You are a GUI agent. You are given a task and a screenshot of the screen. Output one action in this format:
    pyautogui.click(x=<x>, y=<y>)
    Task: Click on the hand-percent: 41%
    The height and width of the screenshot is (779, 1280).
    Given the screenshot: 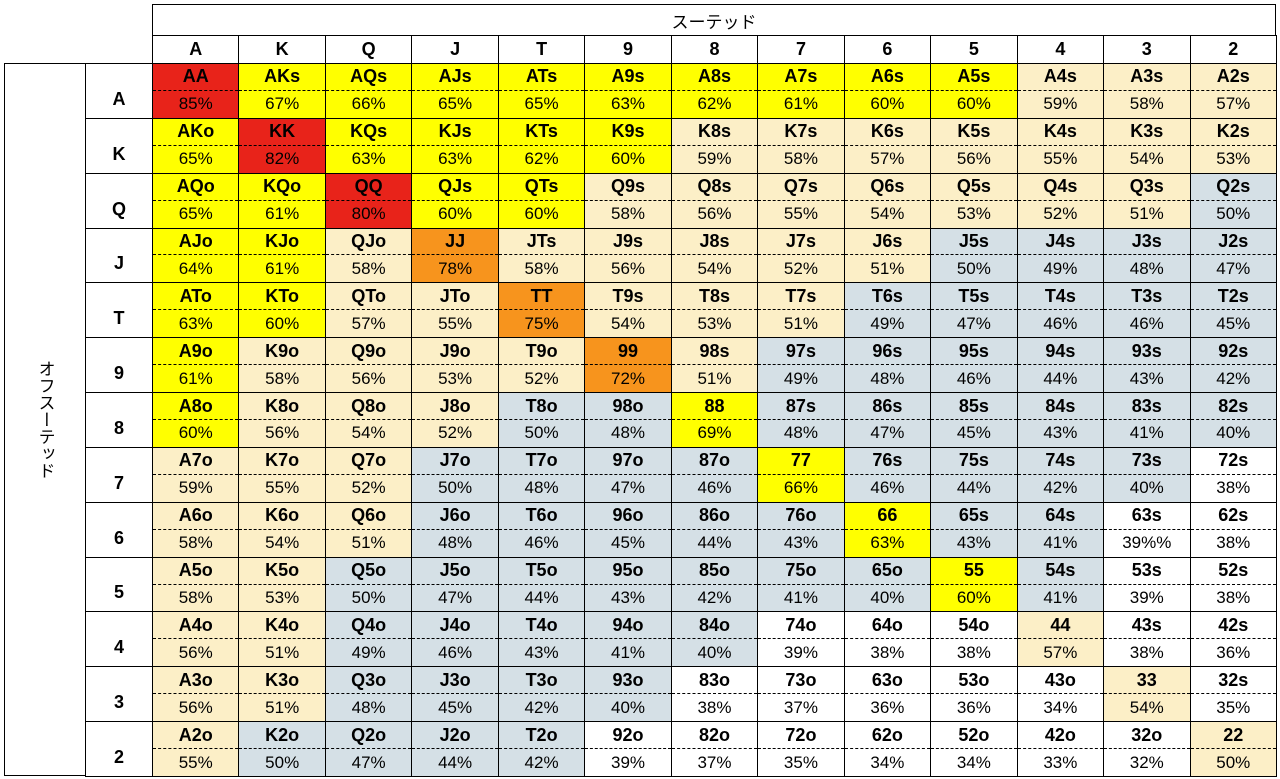 What is the action you would take?
    pyautogui.click(x=628, y=652)
    